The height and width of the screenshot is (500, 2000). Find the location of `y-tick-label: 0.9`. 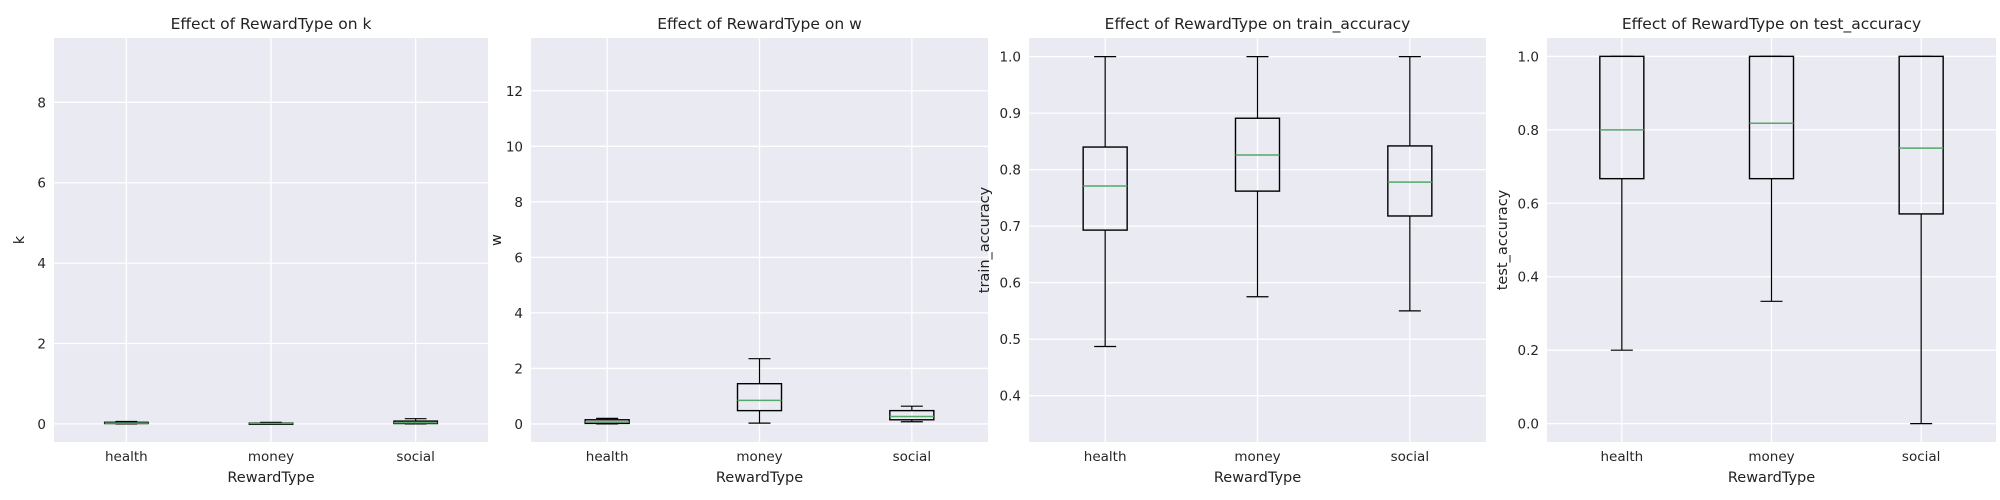

y-tick-label: 0.9 is located at coordinates (1010, 114).